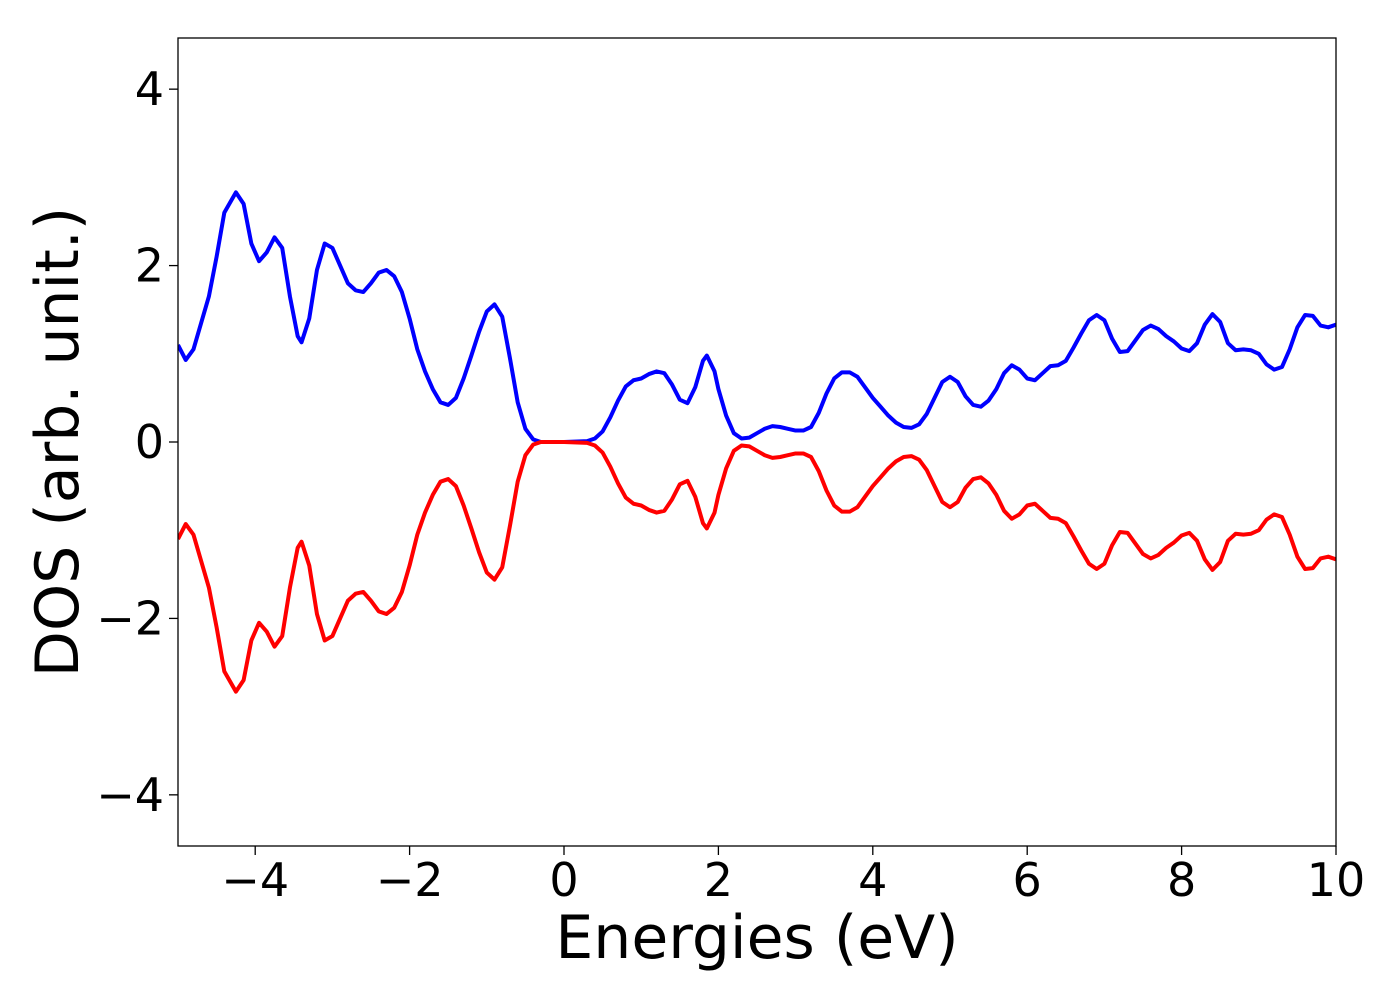  I want to click on y-tick-label: 0, so click(149, 442).